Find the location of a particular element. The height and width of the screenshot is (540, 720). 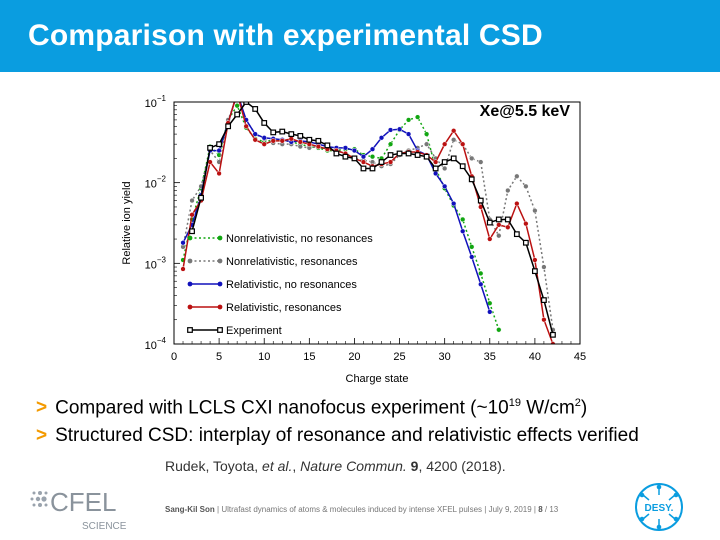

x-tick-label: 10 is located at coordinates (264, 357).